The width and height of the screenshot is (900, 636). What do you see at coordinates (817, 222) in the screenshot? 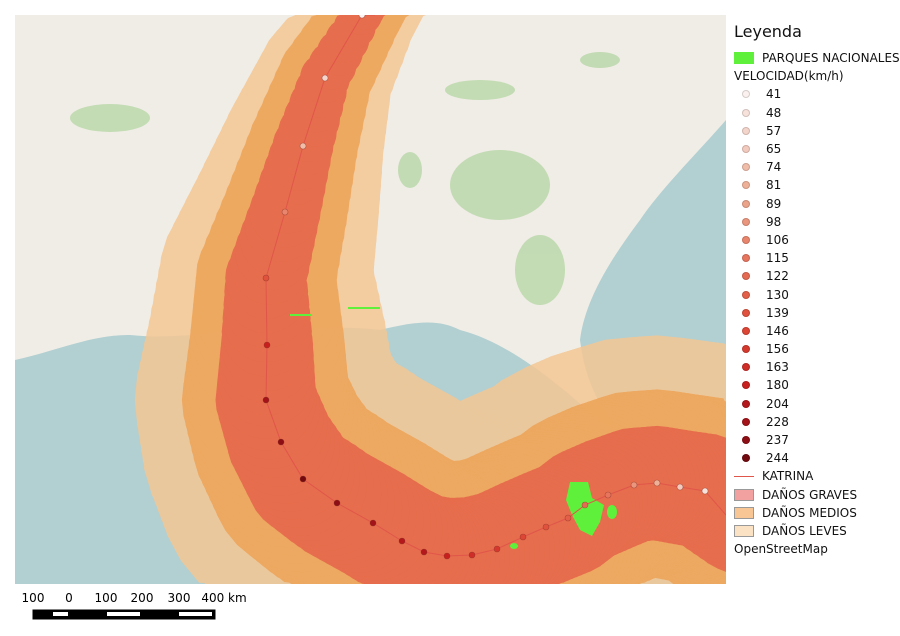
I see `legend-item-speed: 98` at bounding box center [817, 222].